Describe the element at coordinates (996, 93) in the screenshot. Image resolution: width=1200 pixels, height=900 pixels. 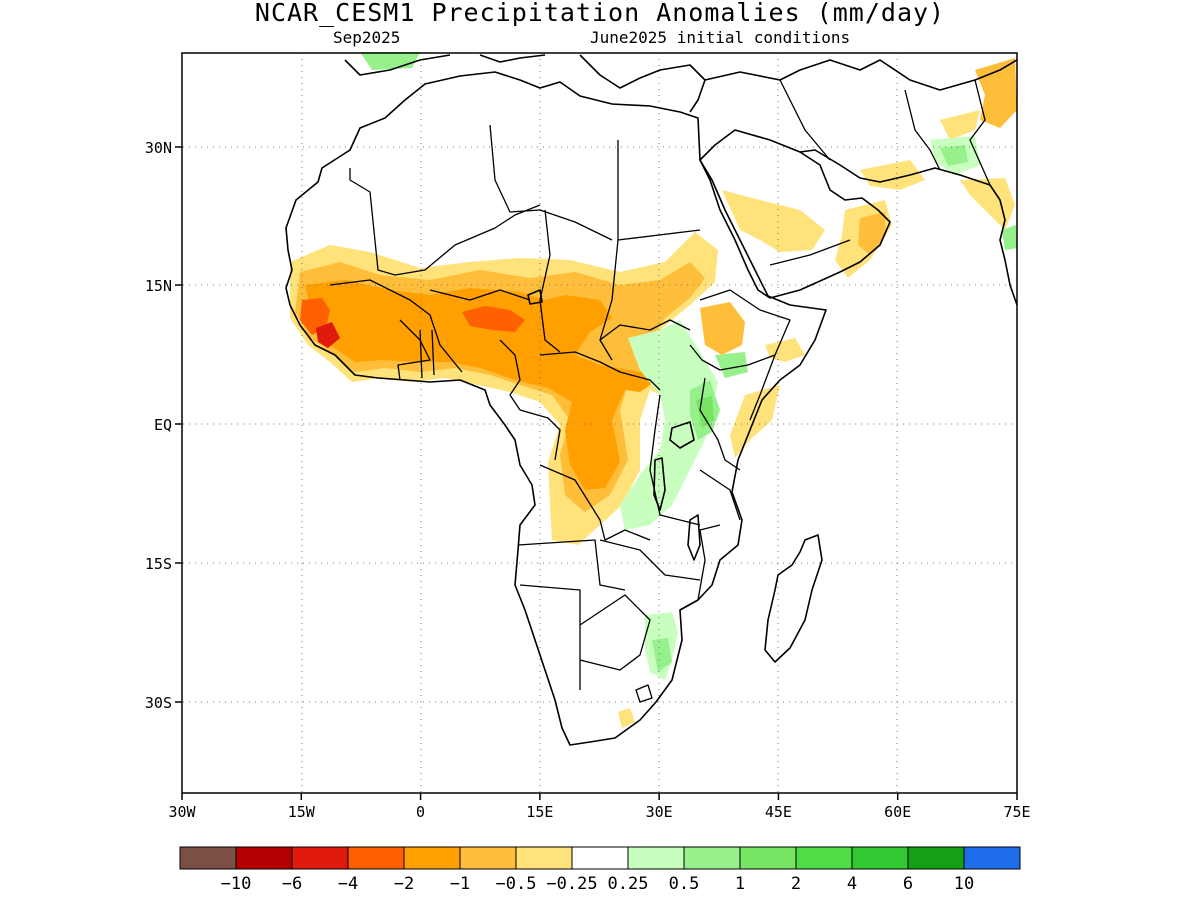
I see `central-asia-dry` at that location.